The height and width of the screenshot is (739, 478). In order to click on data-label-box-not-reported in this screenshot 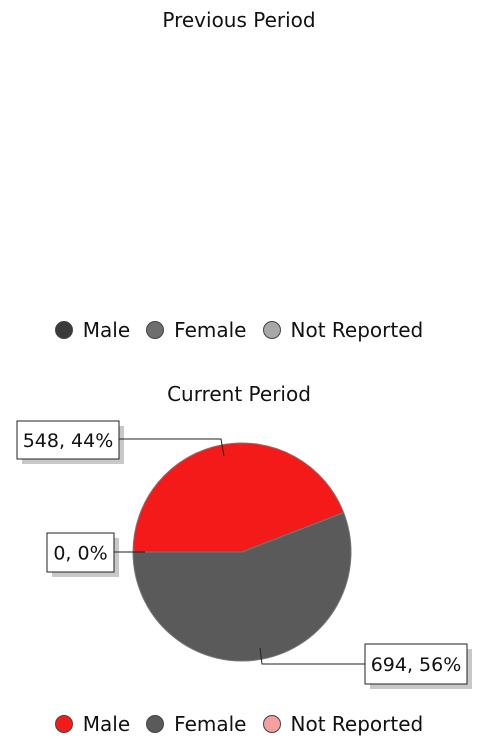, I will do `click(80, 552)`.